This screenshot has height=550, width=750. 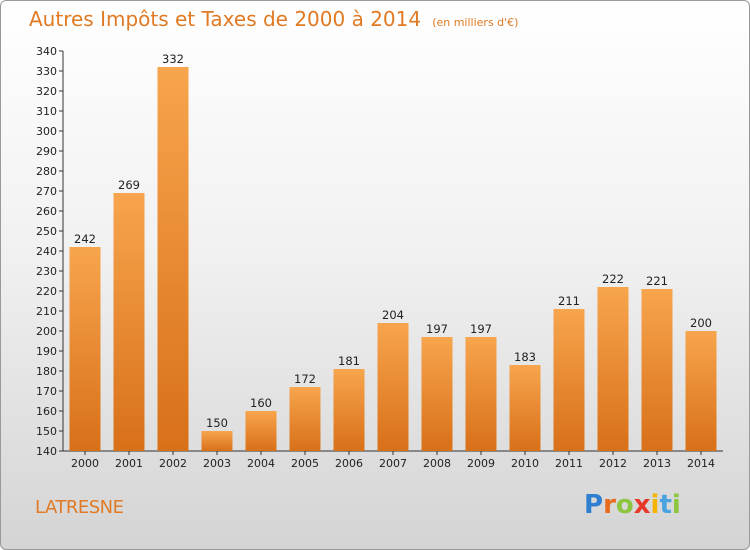 What do you see at coordinates (46, 351) in the screenshot?
I see `y-tick-label: 190` at bounding box center [46, 351].